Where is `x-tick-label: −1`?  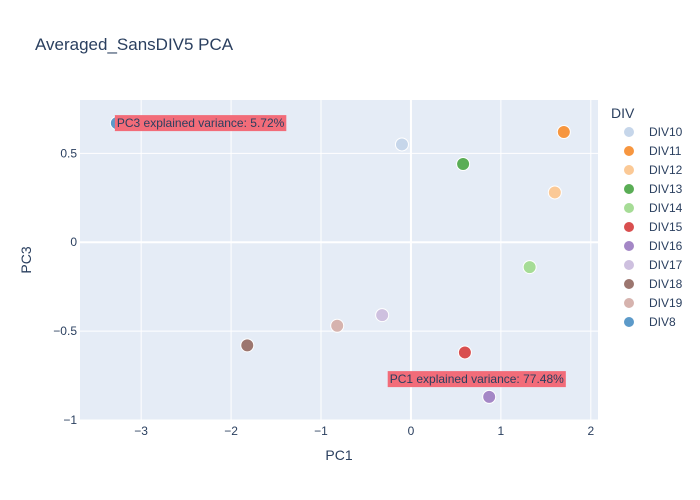 x-tick-label: −1 is located at coordinates (321, 431).